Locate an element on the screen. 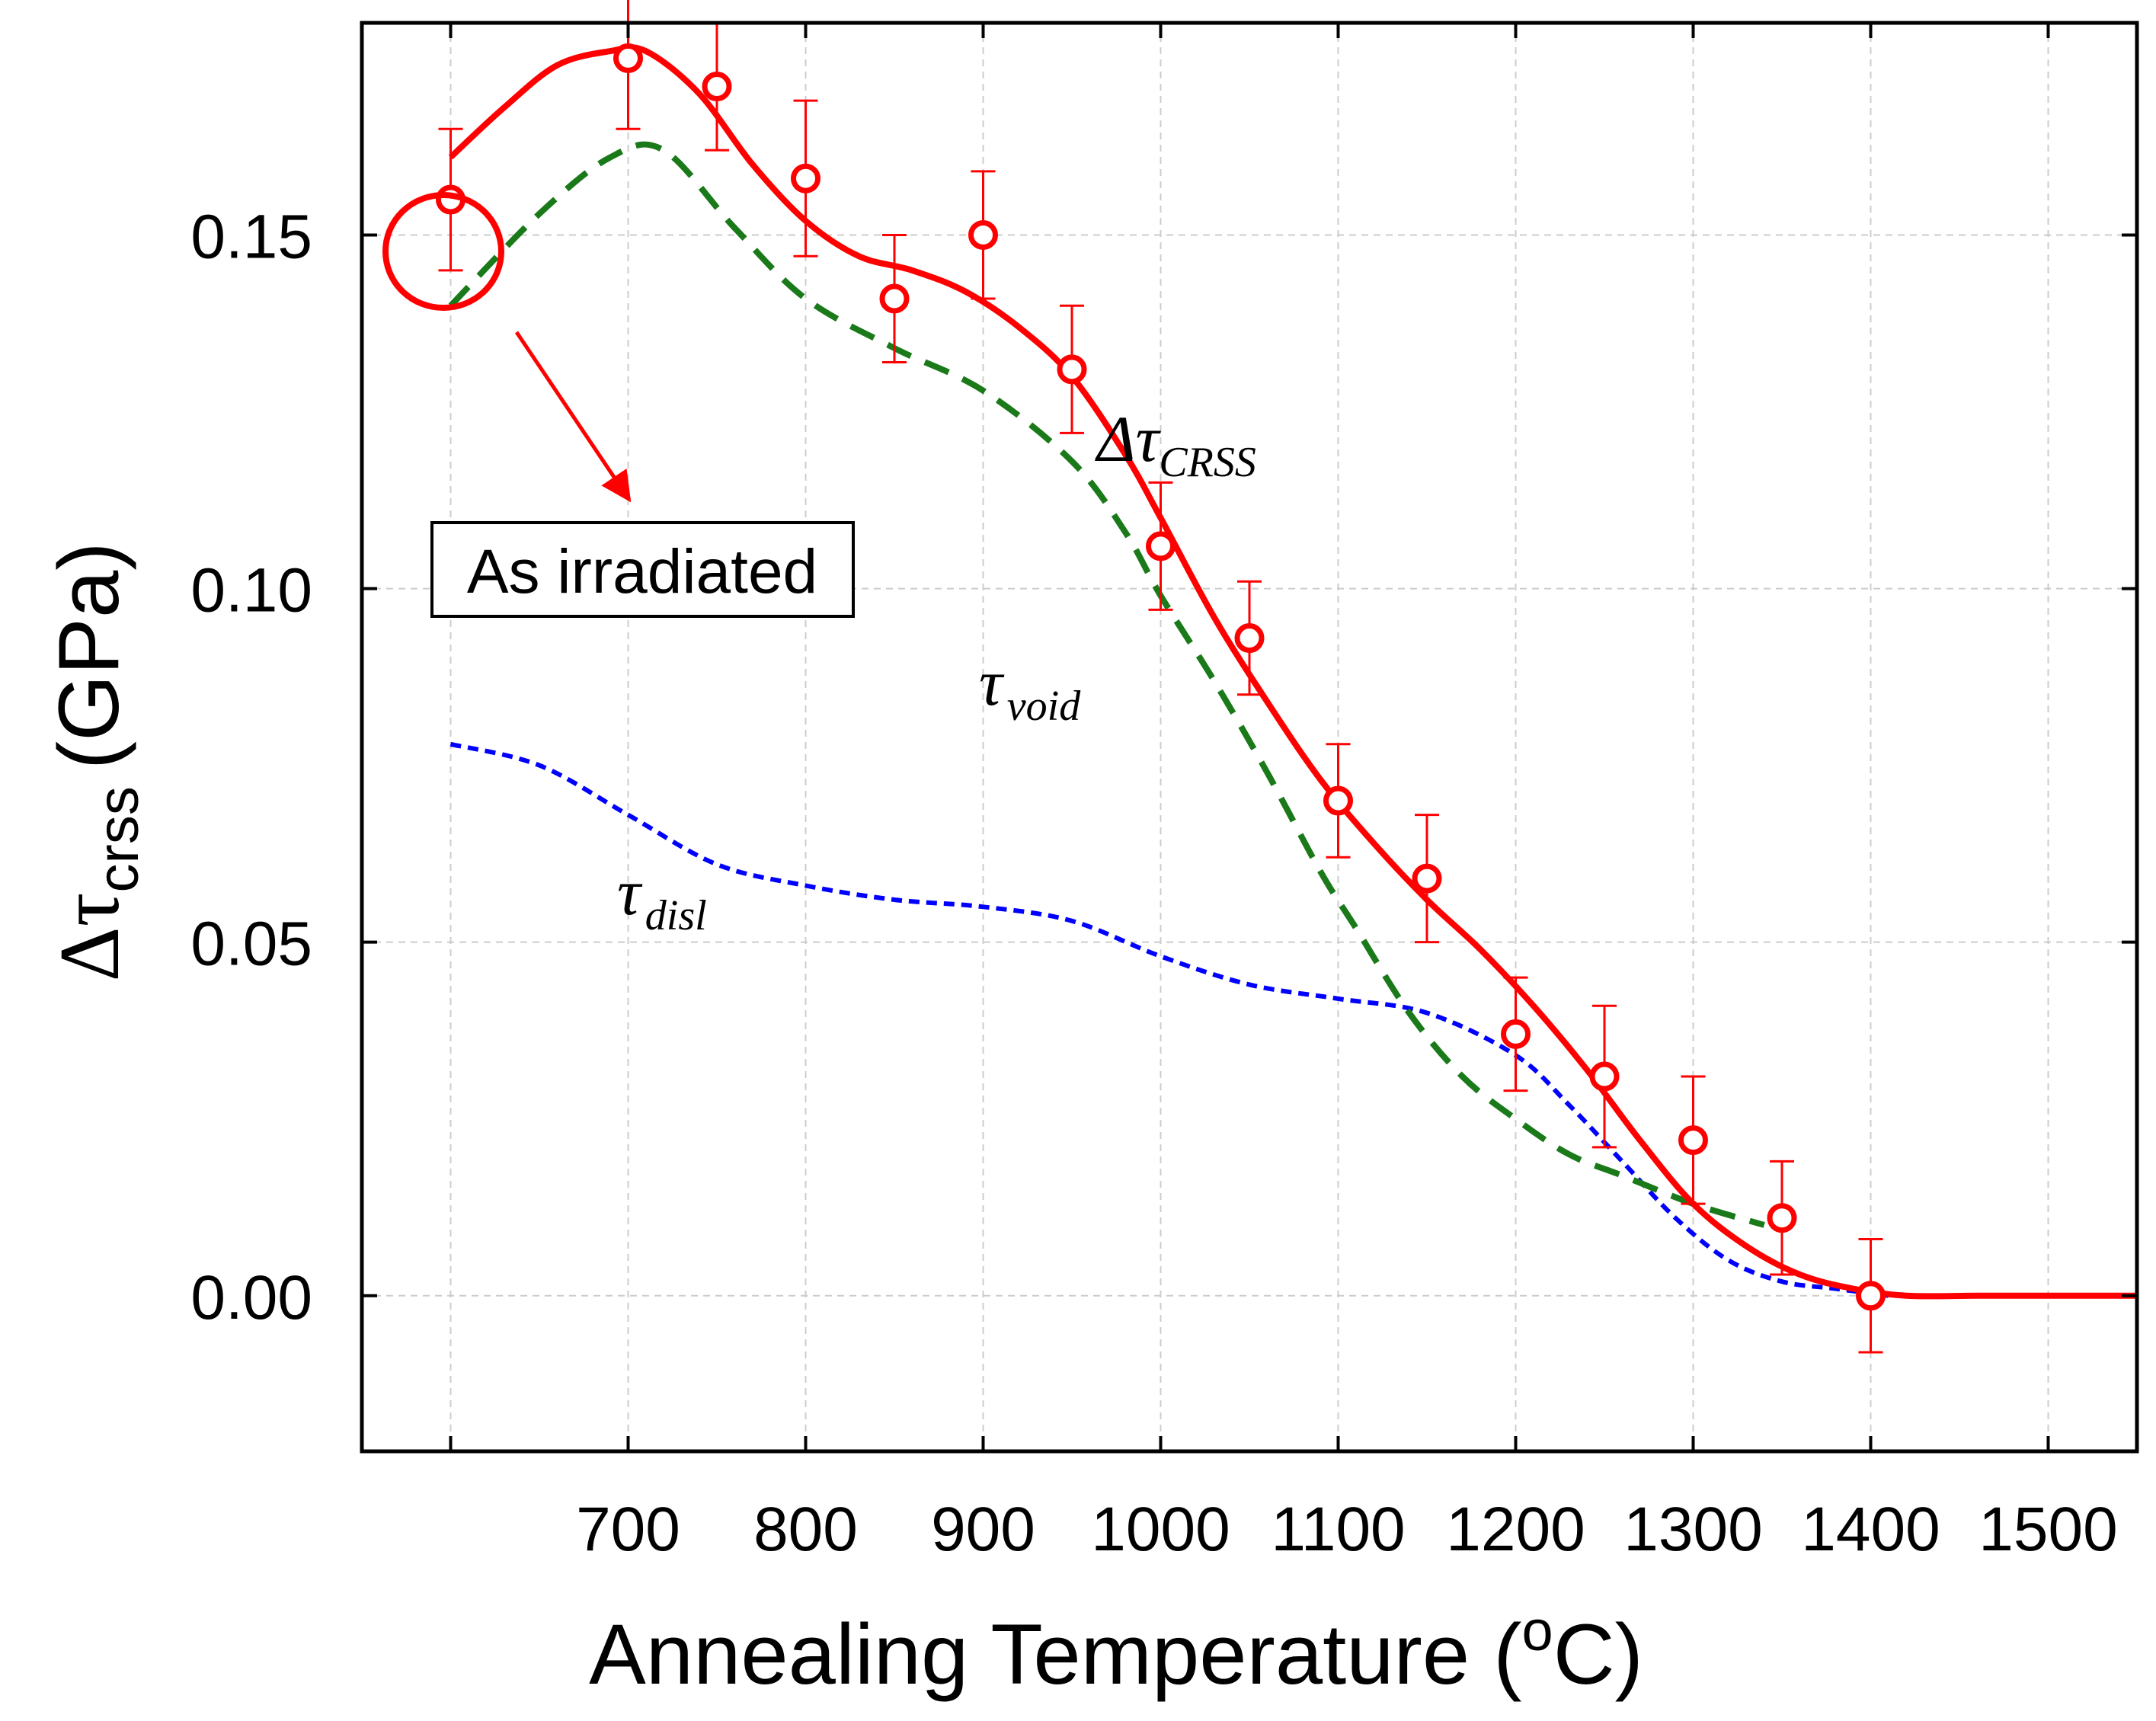  void-series-label-subscript: void is located at coordinates (1044, 706).